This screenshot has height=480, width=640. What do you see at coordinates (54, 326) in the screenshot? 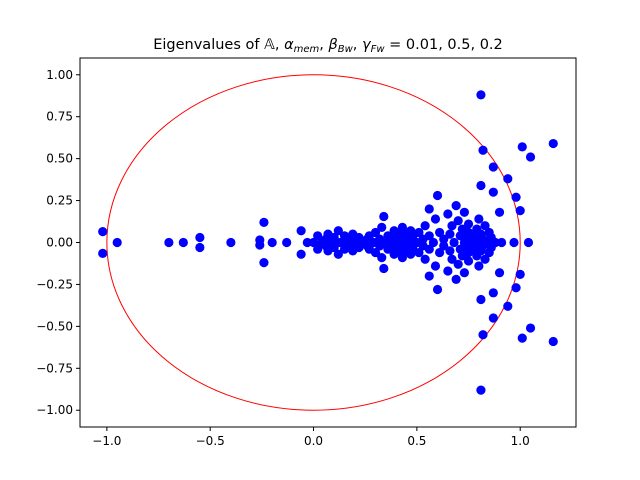
I see `y-tick-label: −0.50` at bounding box center [54, 326].